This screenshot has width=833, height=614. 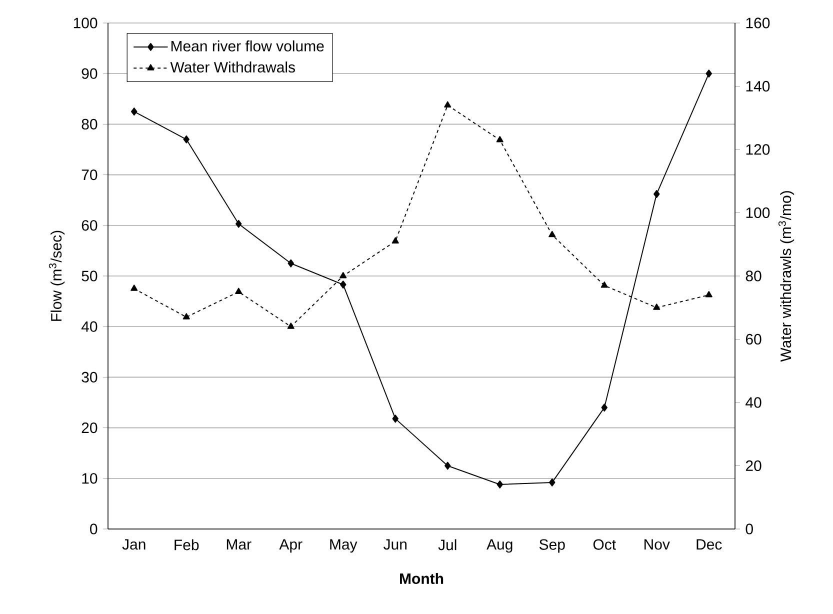 I want to click on y-tick-label: 60, so click(x=90, y=225).